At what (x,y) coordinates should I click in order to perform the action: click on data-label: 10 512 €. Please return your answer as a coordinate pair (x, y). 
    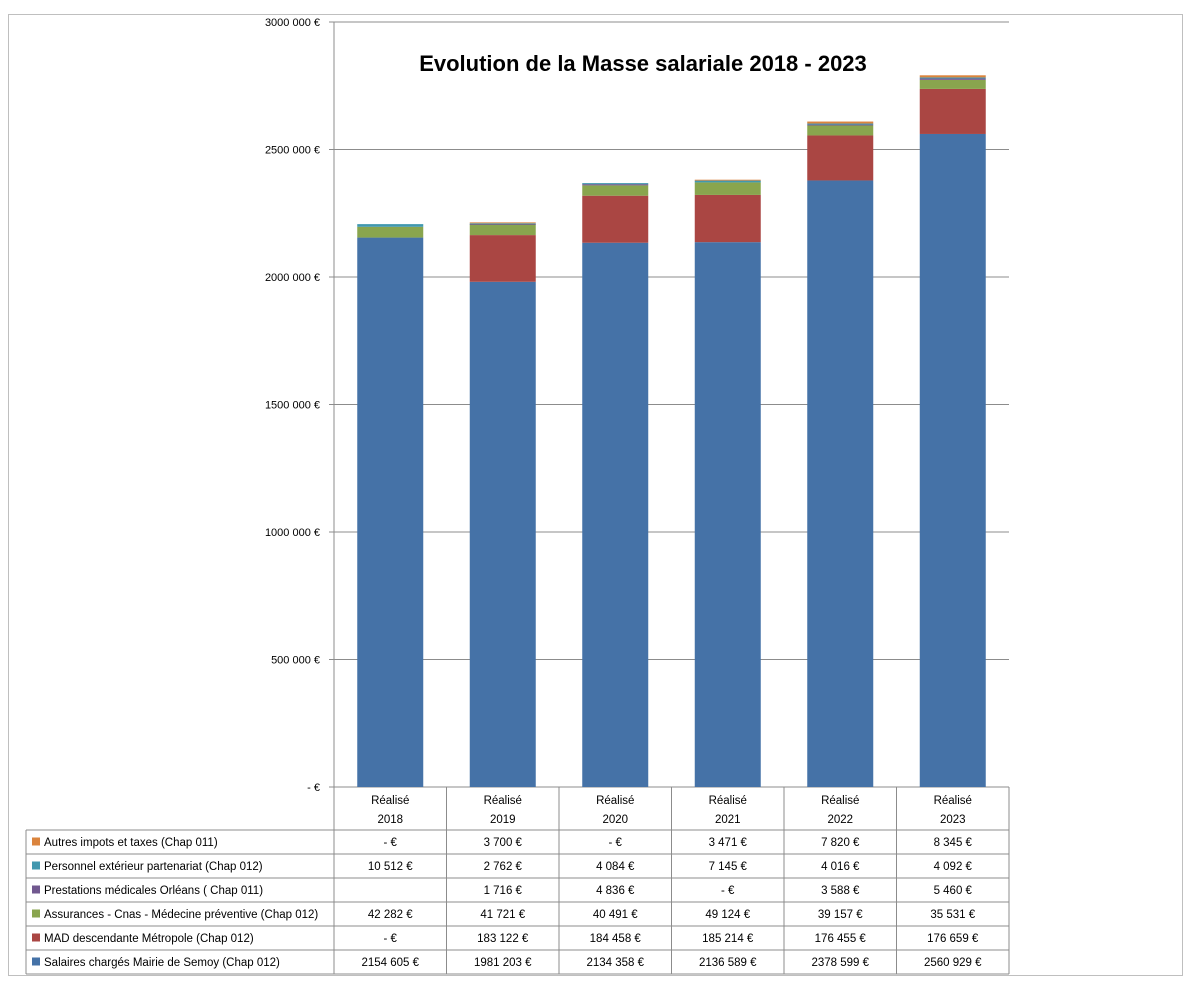
    Looking at the image, I should click on (390, 867).